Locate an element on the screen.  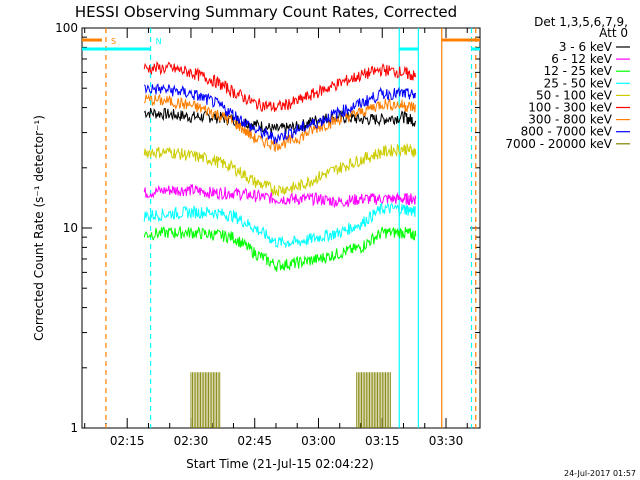
x-tick-label: 03:00 is located at coordinates (318, 441).